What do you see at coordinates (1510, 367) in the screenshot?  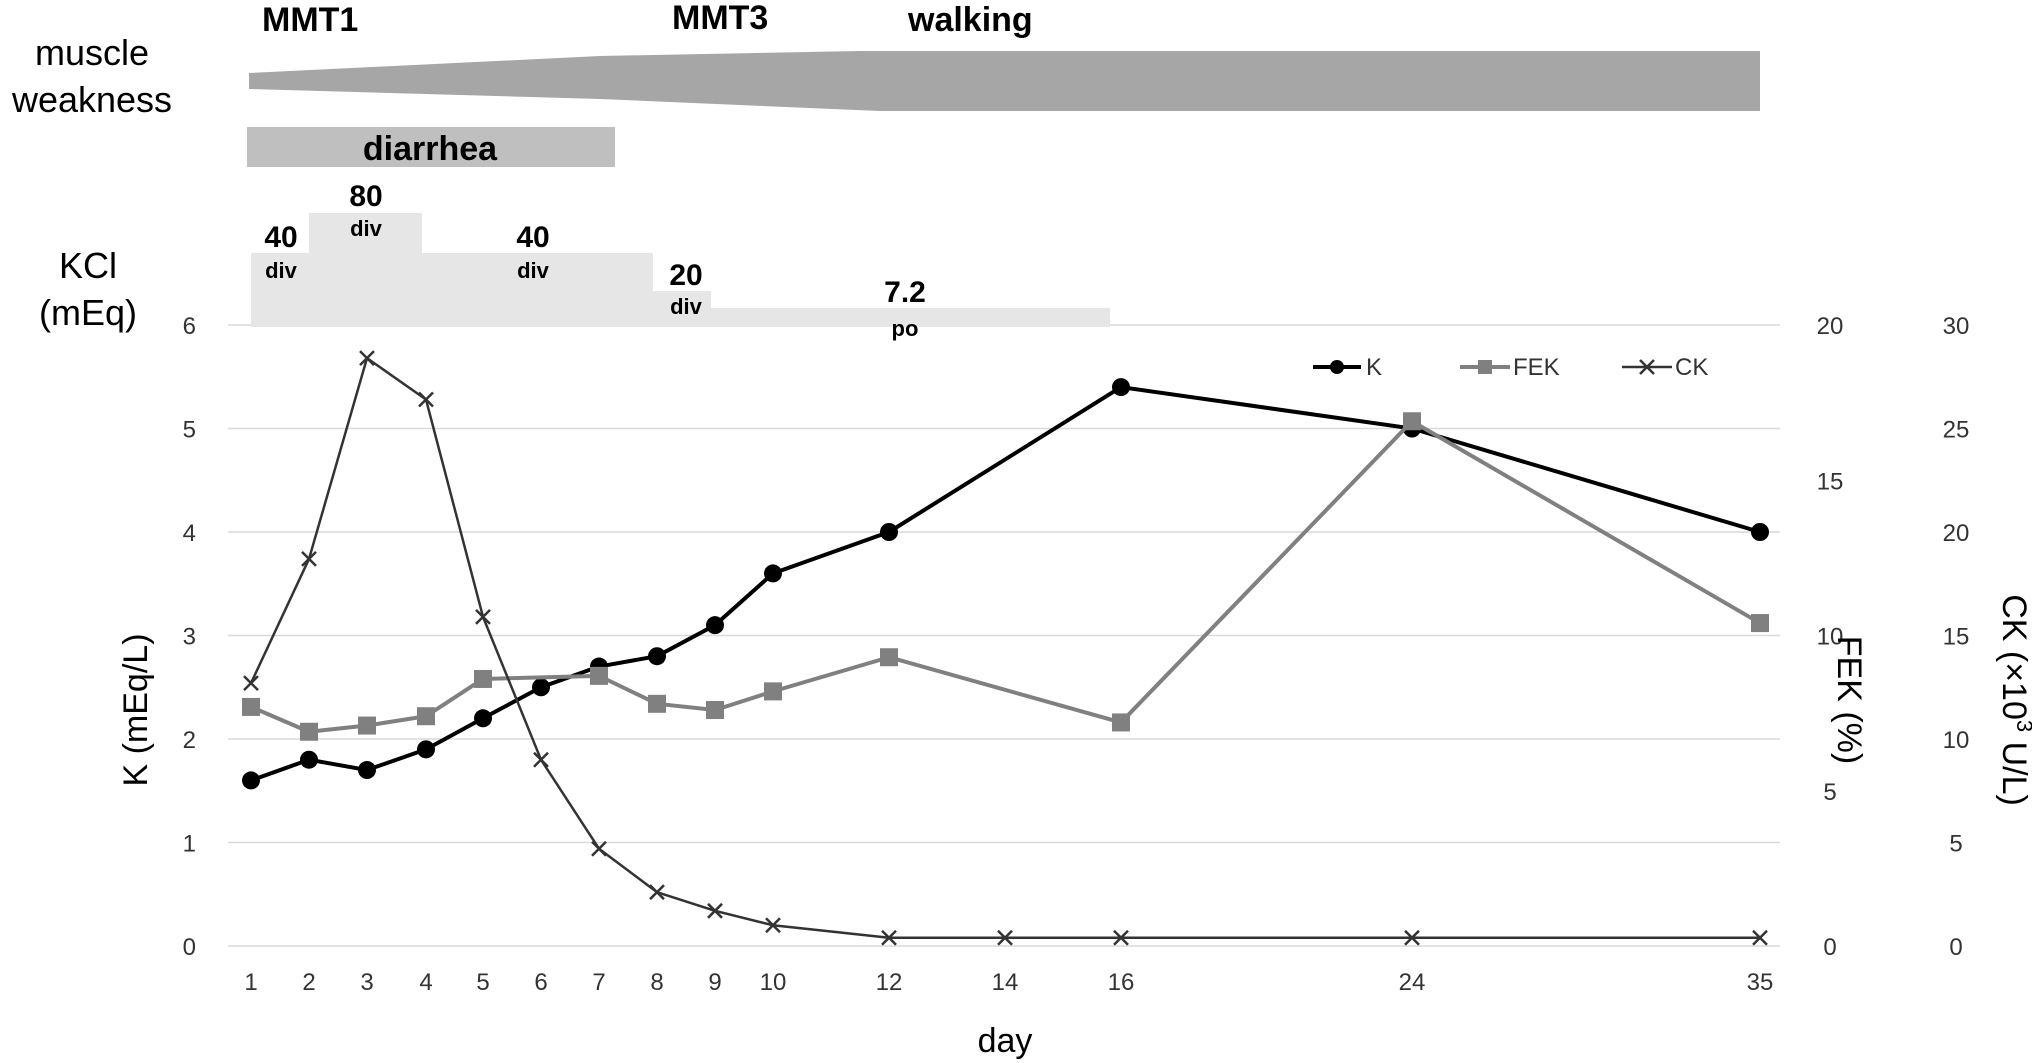 I see `legend: K FEK CK` at bounding box center [1510, 367].